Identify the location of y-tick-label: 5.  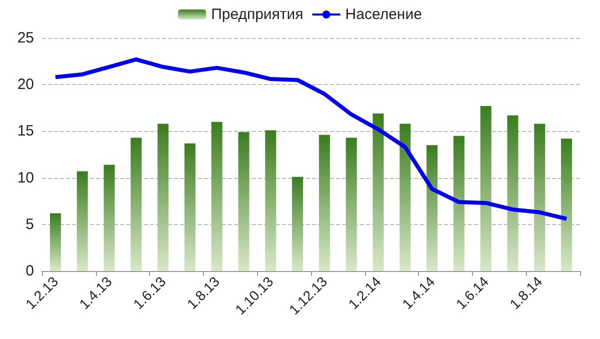
(30, 224).